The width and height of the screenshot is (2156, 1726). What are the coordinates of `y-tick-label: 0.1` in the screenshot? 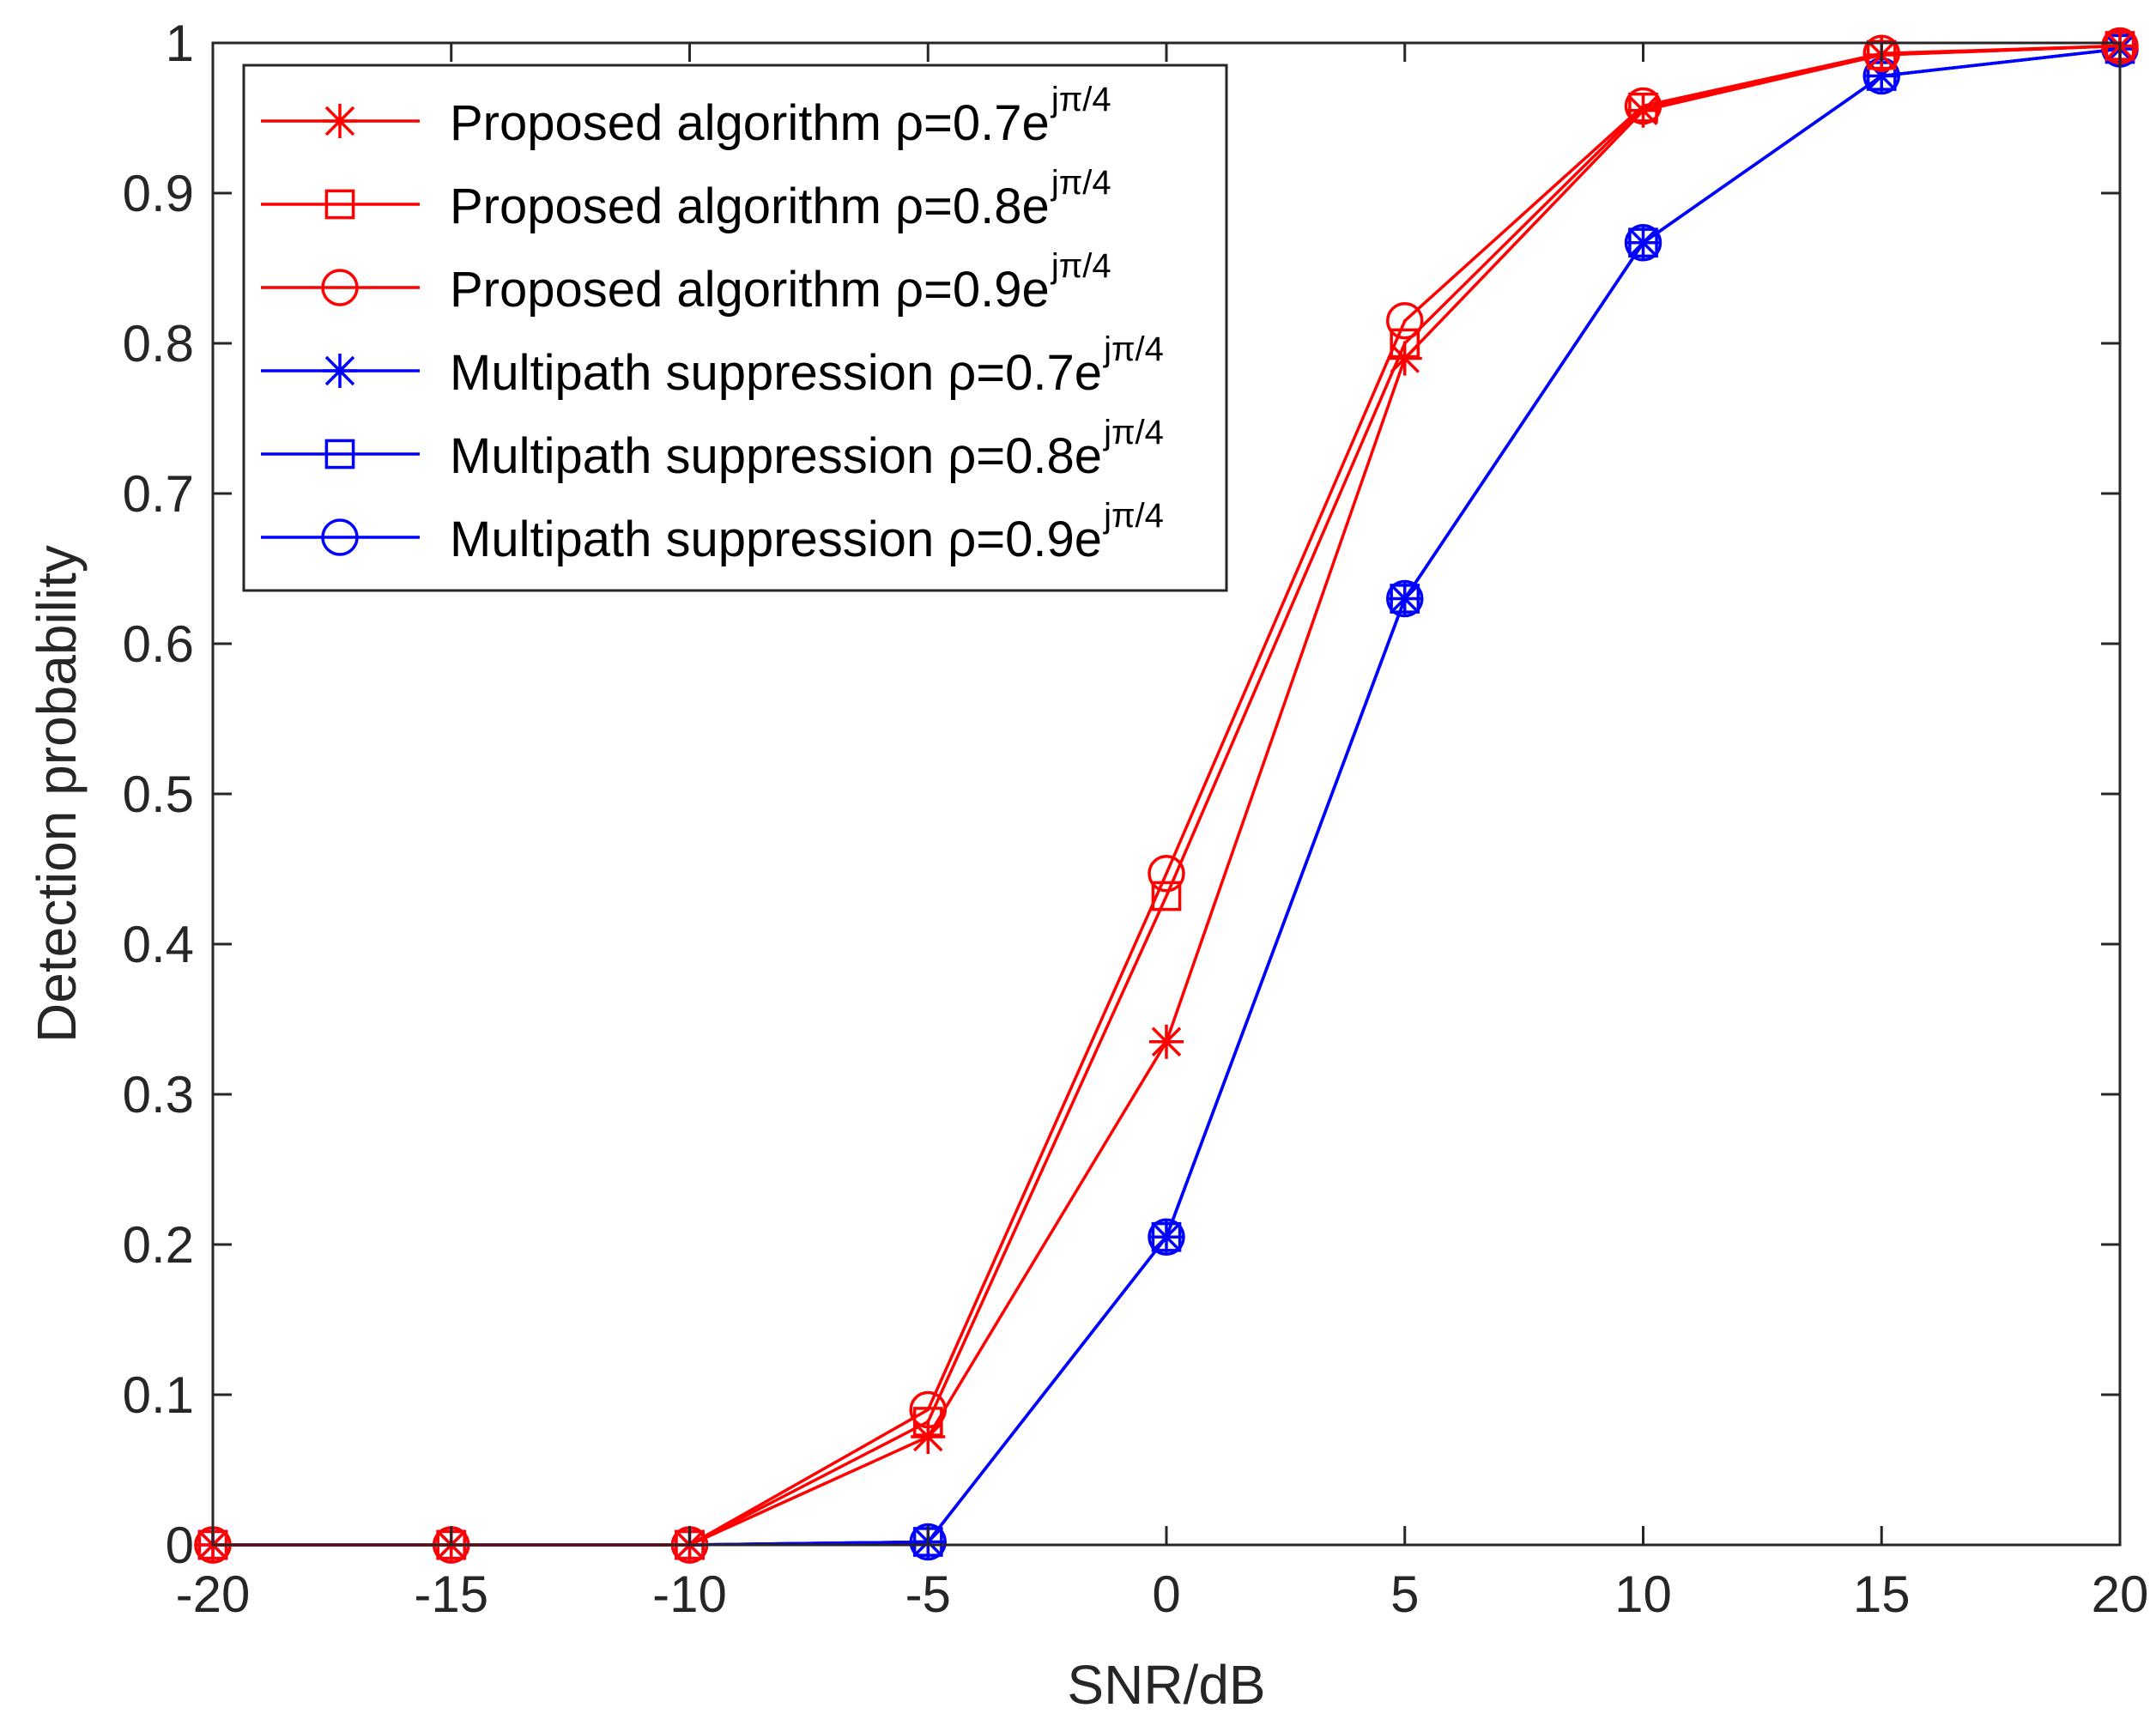 It's located at (158, 1395).